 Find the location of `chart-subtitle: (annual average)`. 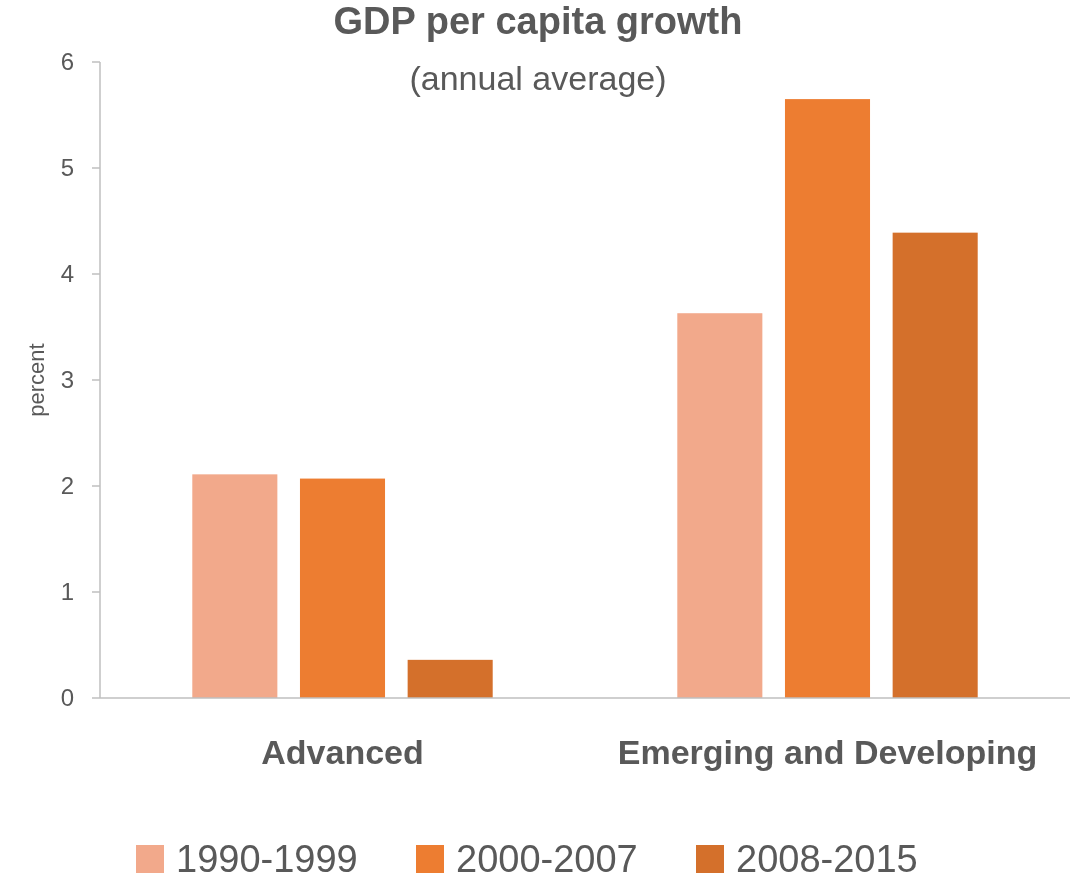

chart-subtitle: (annual average) is located at coordinates (538, 78).